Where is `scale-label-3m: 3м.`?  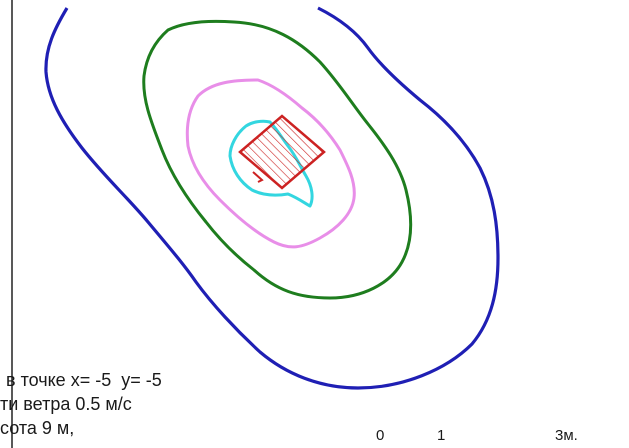
scale-label-3m: 3м. is located at coordinates (566, 435).